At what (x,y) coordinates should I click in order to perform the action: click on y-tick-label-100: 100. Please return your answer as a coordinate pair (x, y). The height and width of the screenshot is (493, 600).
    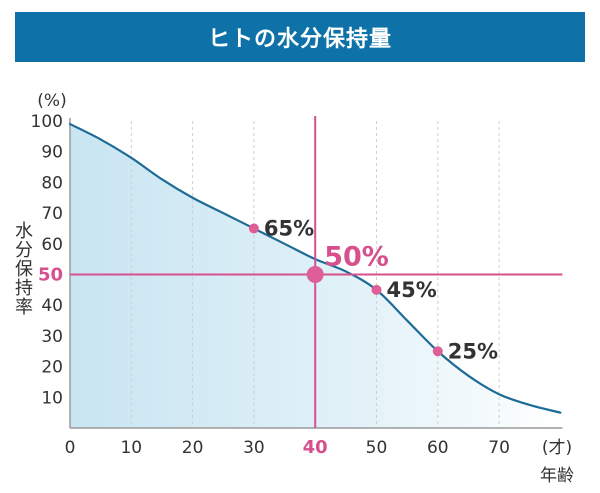
    Looking at the image, I should click on (47, 122).